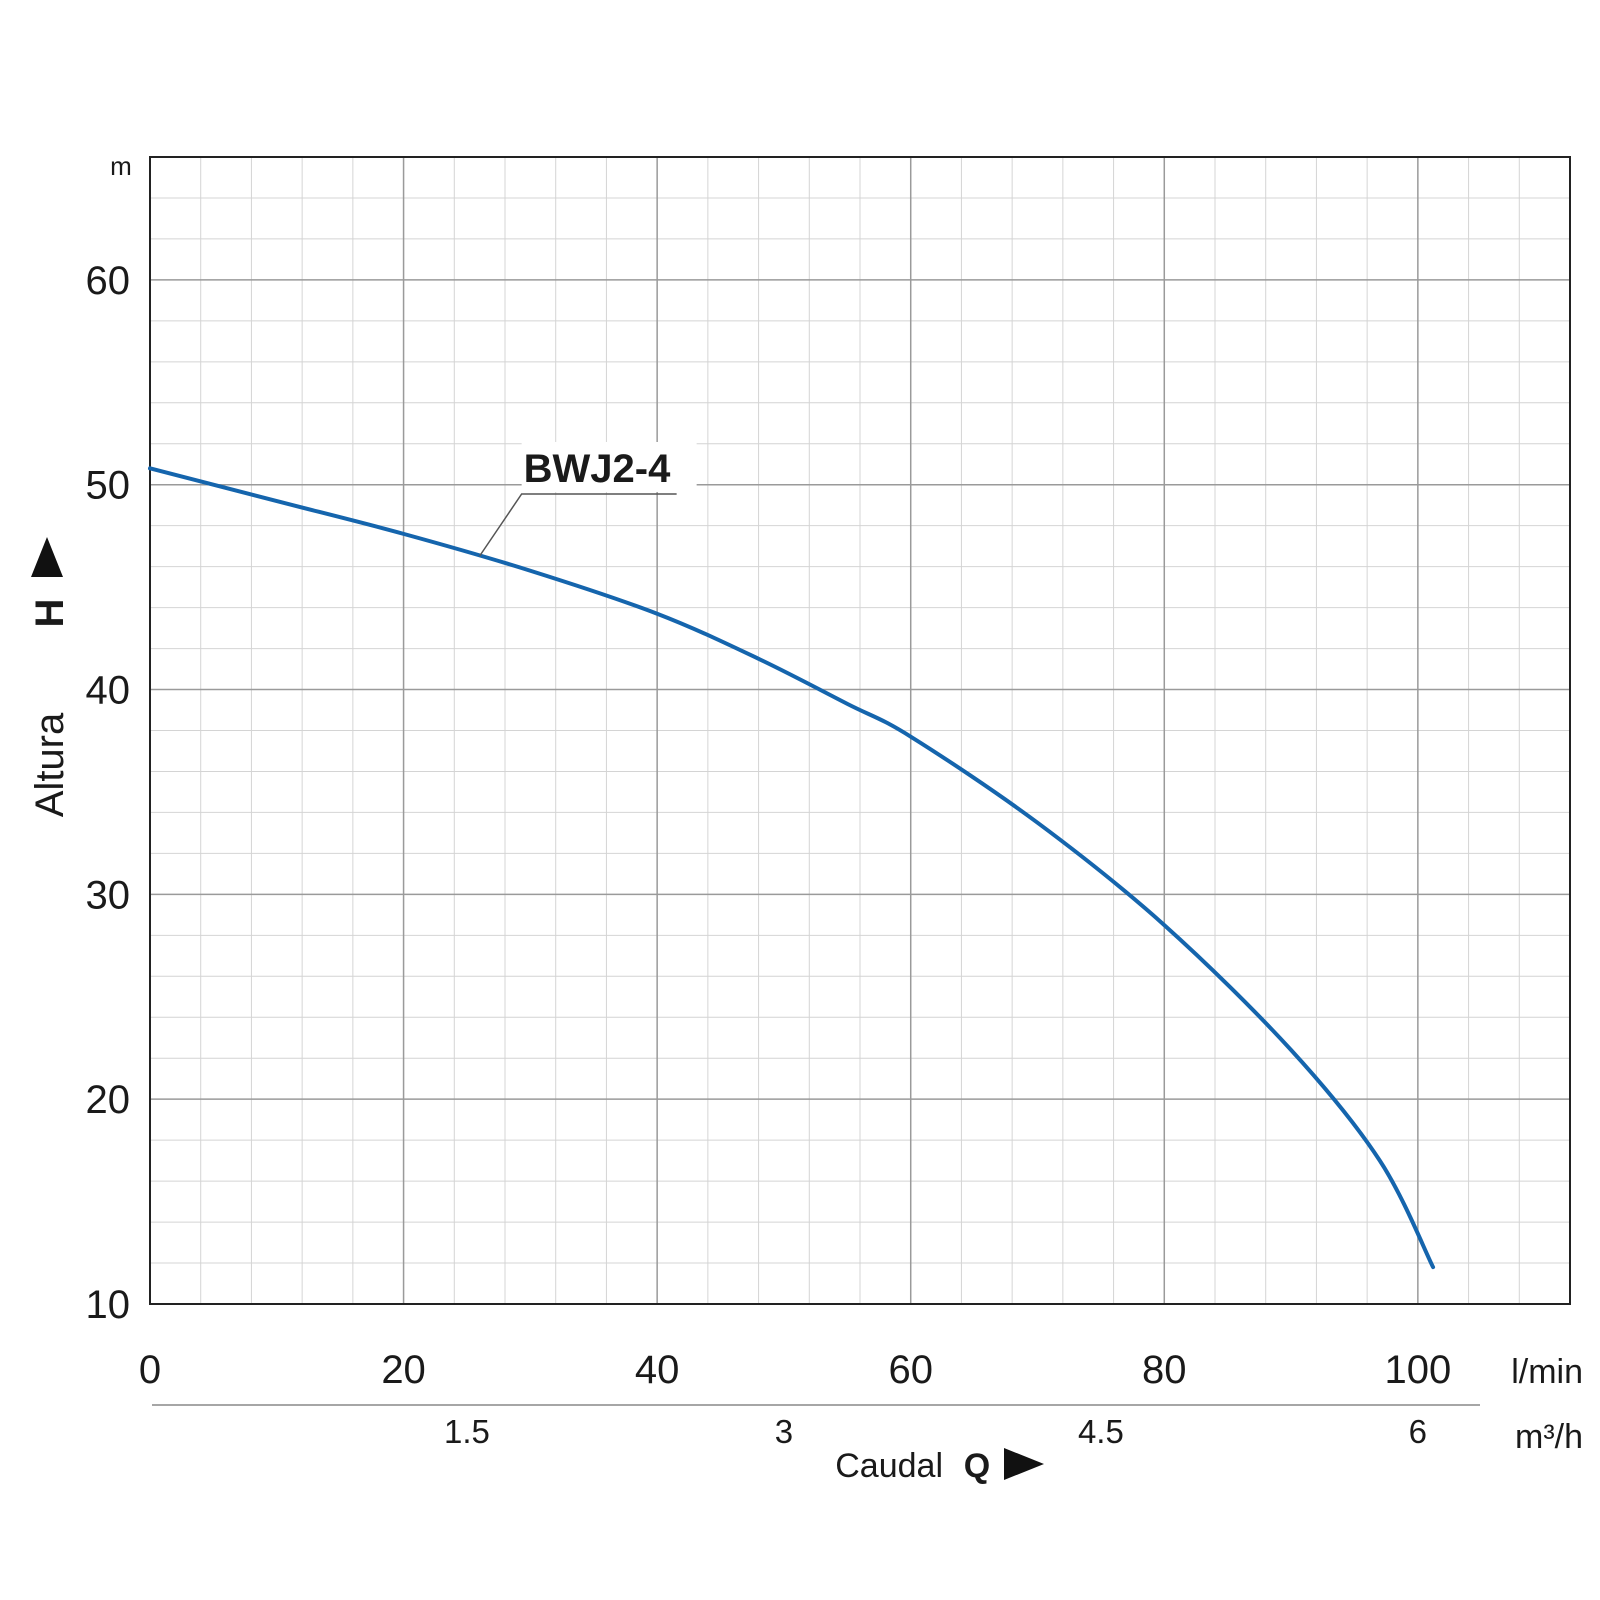 The image size is (1600, 1600). What do you see at coordinates (889, 1466) in the screenshot?
I see `x-axis-label: Caudal` at bounding box center [889, 1466].